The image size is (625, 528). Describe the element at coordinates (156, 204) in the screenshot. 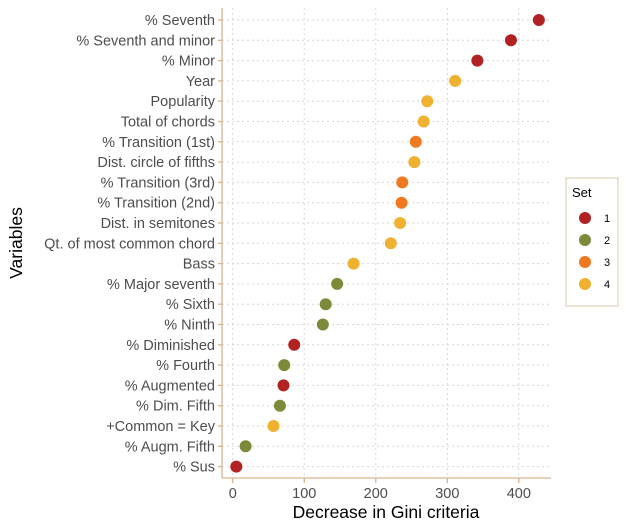

I see `y-tick-label: % Transition (2nd)` at that location.